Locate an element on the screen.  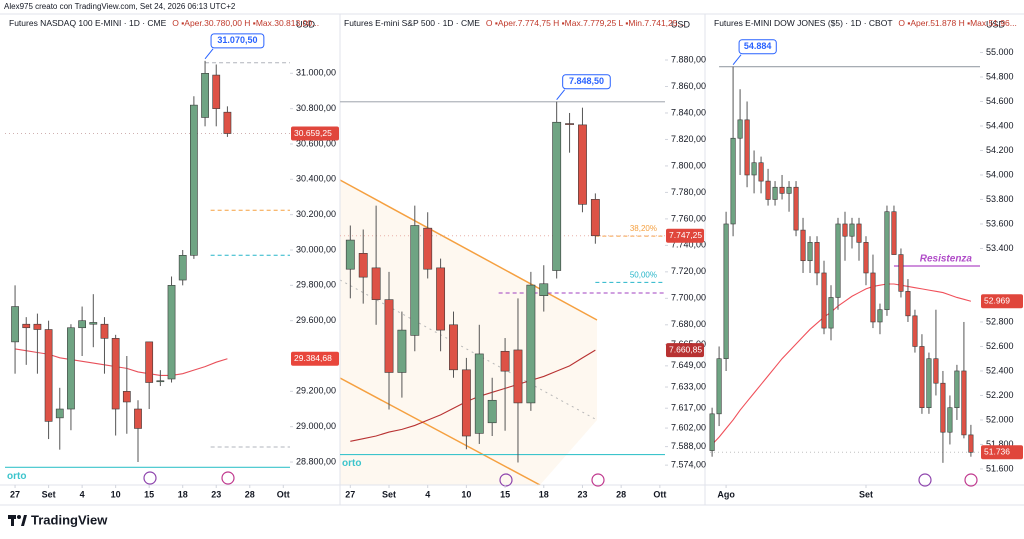
y-tick-label: 54.000 is located at coordinates (1000, 174).